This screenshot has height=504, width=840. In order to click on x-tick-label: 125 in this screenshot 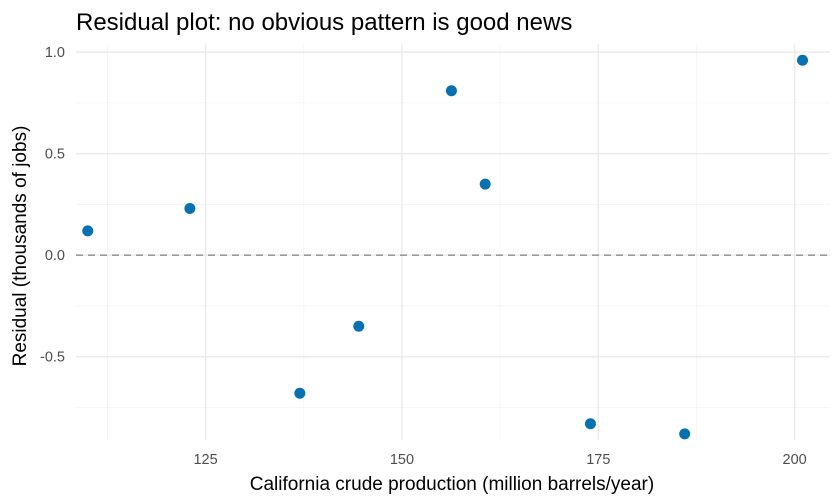, I will do `click(205, 460)`.